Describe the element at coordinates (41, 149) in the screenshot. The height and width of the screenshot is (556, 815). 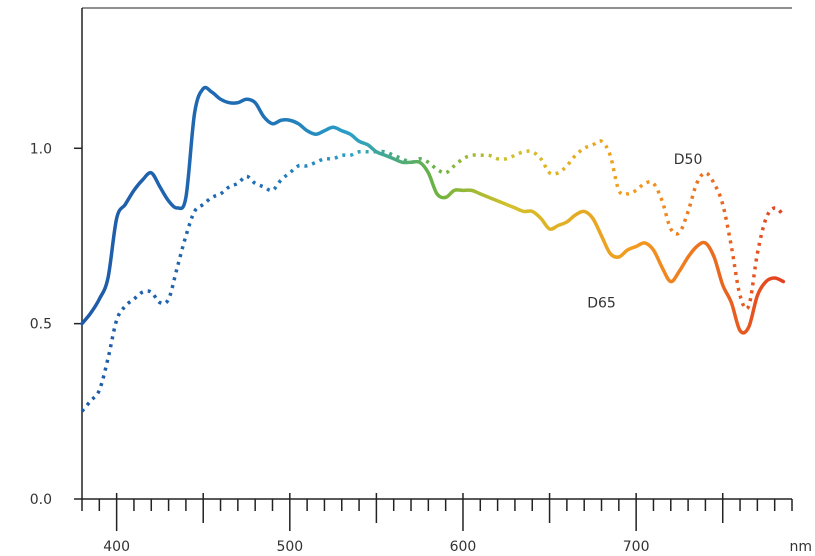
I see `y-tick-label: 1.0` at that location.